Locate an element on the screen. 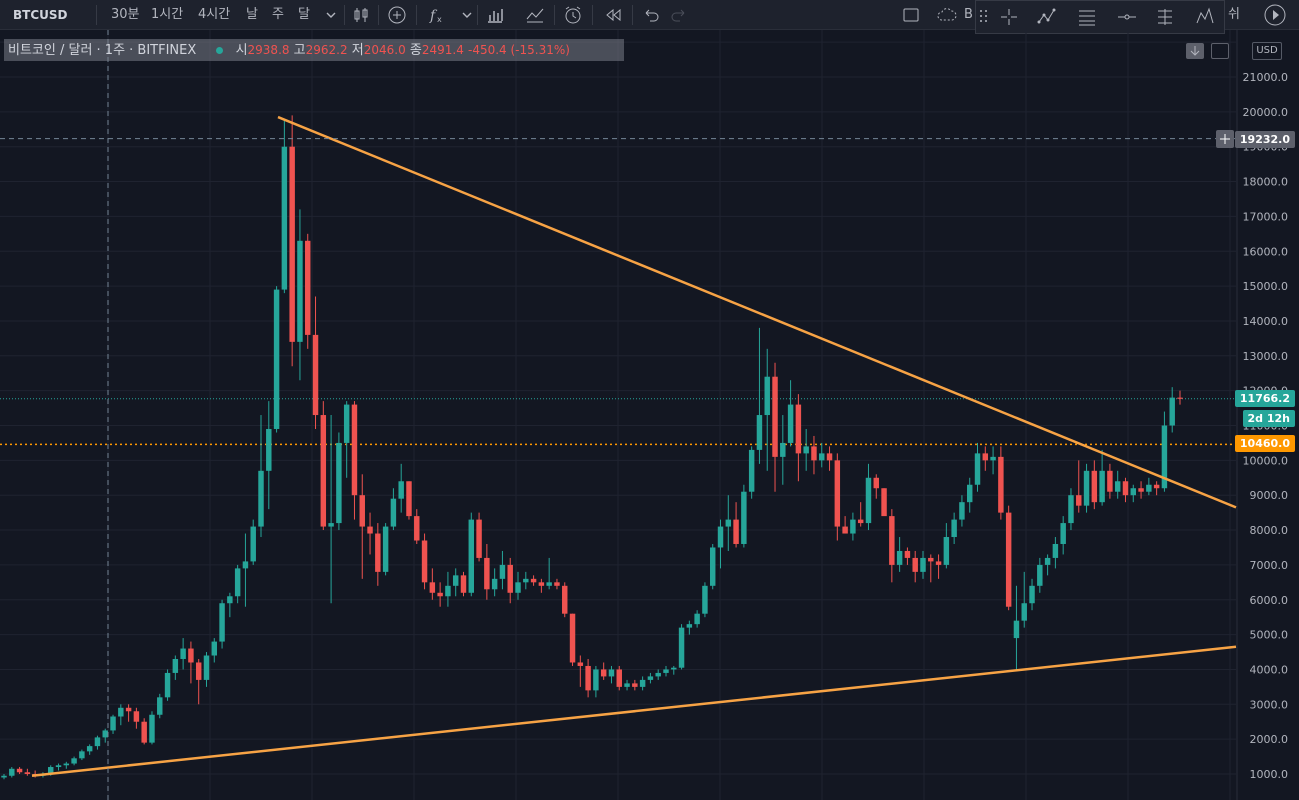 Image resolution: width=1299 pixels, height=800 pixels. compare-chart-icon is located at coordinates (535, 15).